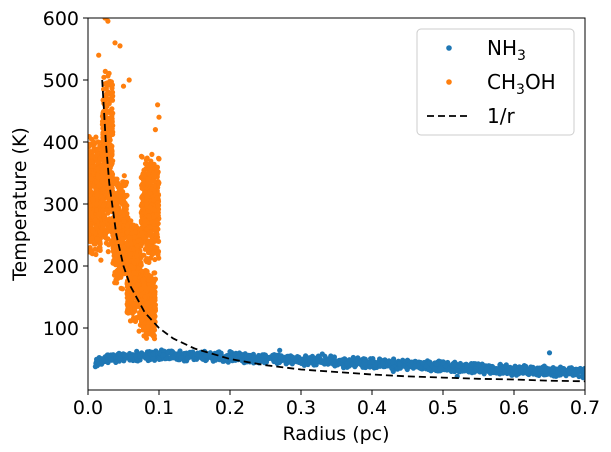 Image resolution: width=611 pixels, height=452 pixels. Describe the element at coordinates (20, 204) in the screenshot. I see `y-axis-label: Temperature (K)` at that location.